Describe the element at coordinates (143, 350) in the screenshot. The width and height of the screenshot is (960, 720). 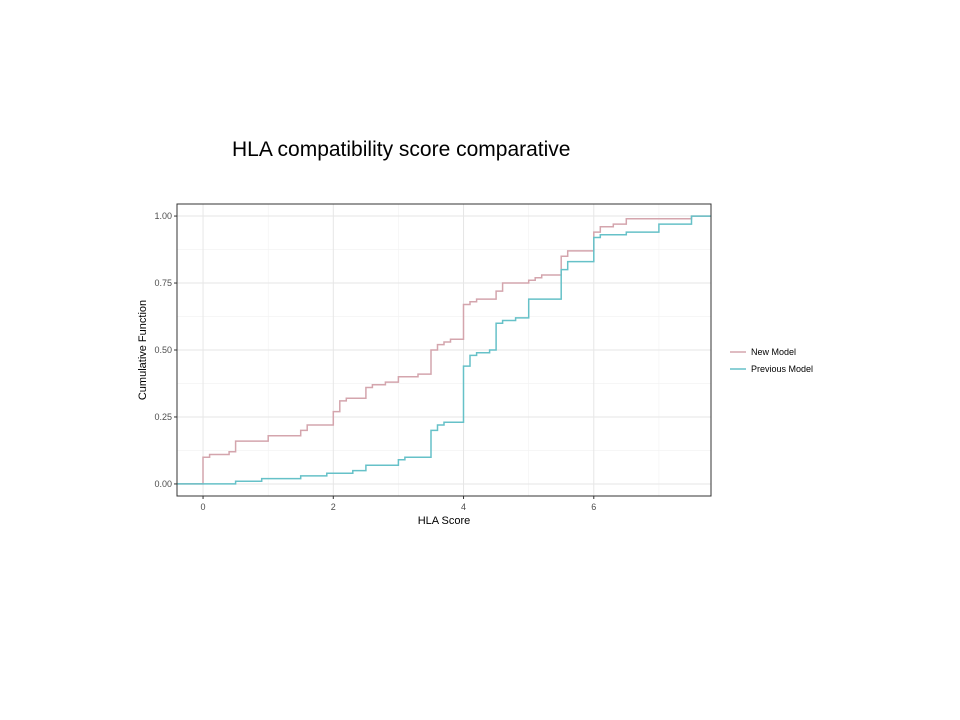
I see `y-axis-title: Cumulative Function` at that location.